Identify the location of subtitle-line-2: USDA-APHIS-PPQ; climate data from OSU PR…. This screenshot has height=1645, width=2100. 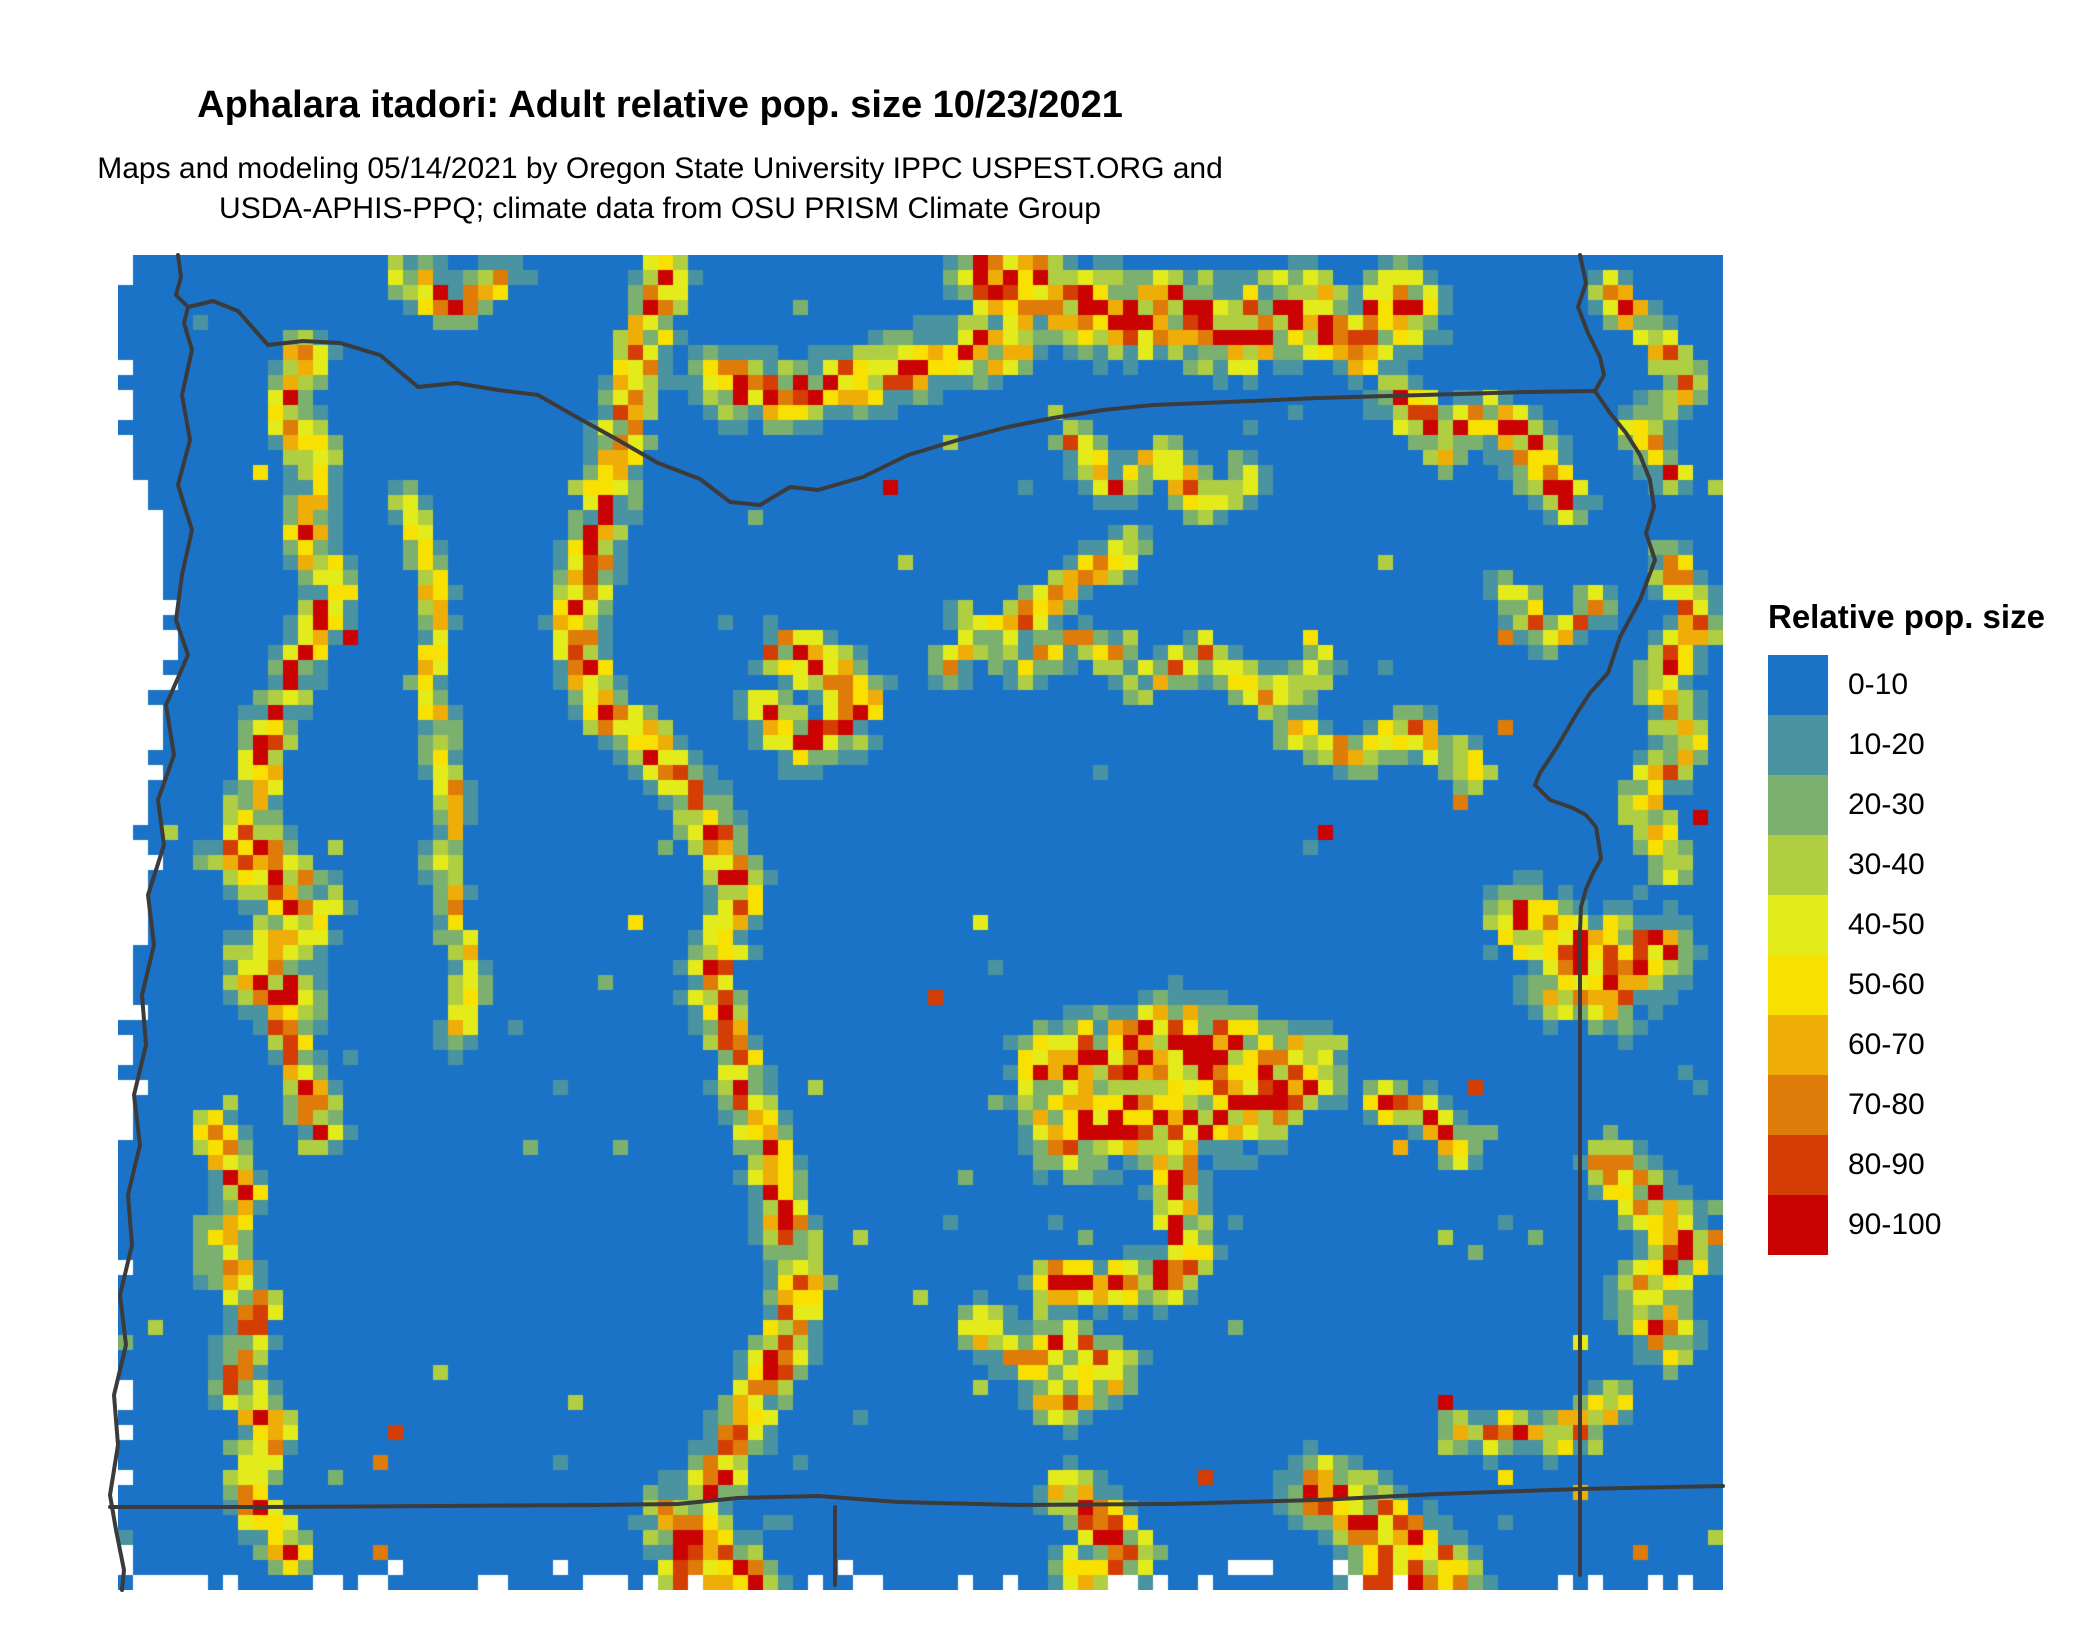
(660, 208).